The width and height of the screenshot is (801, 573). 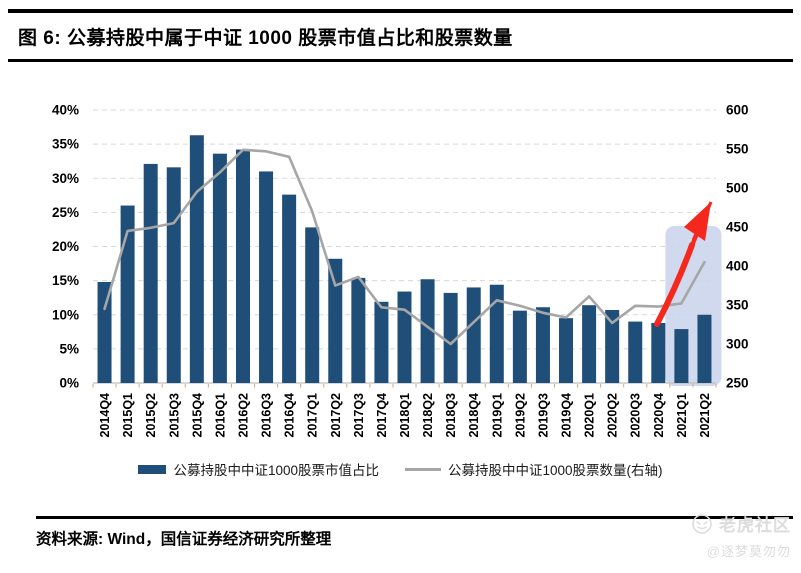 I want to click on x-axis-label-2019Q1: 2019Q1, so click(x=497, y=415).